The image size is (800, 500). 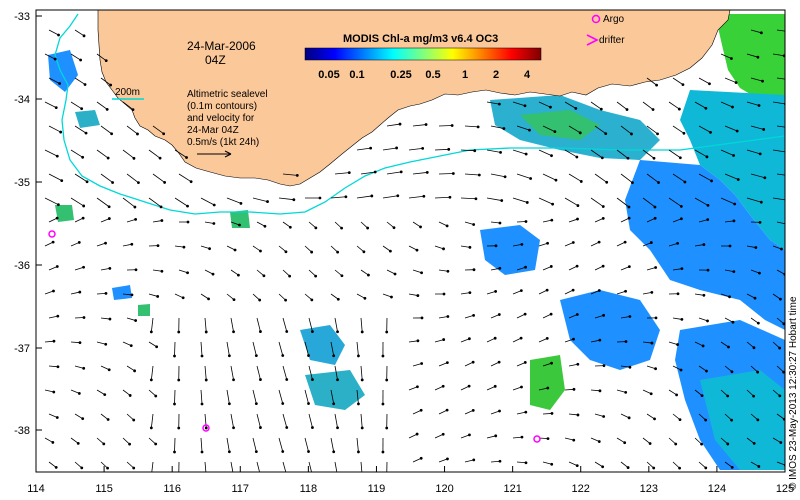 I want to click on x-axis-tick-label: 117, so click(x=240, y=489).